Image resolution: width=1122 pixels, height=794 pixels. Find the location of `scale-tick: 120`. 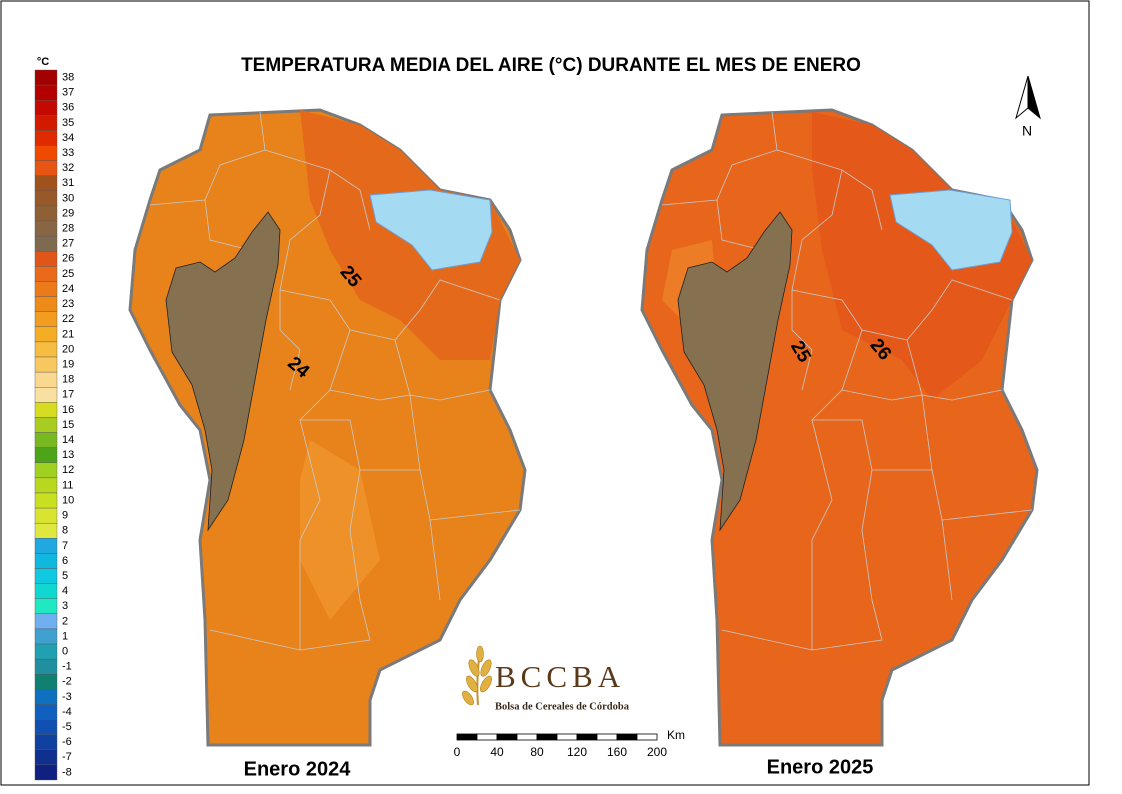

scale-tick: 120 is located at coordinates (577, 752).